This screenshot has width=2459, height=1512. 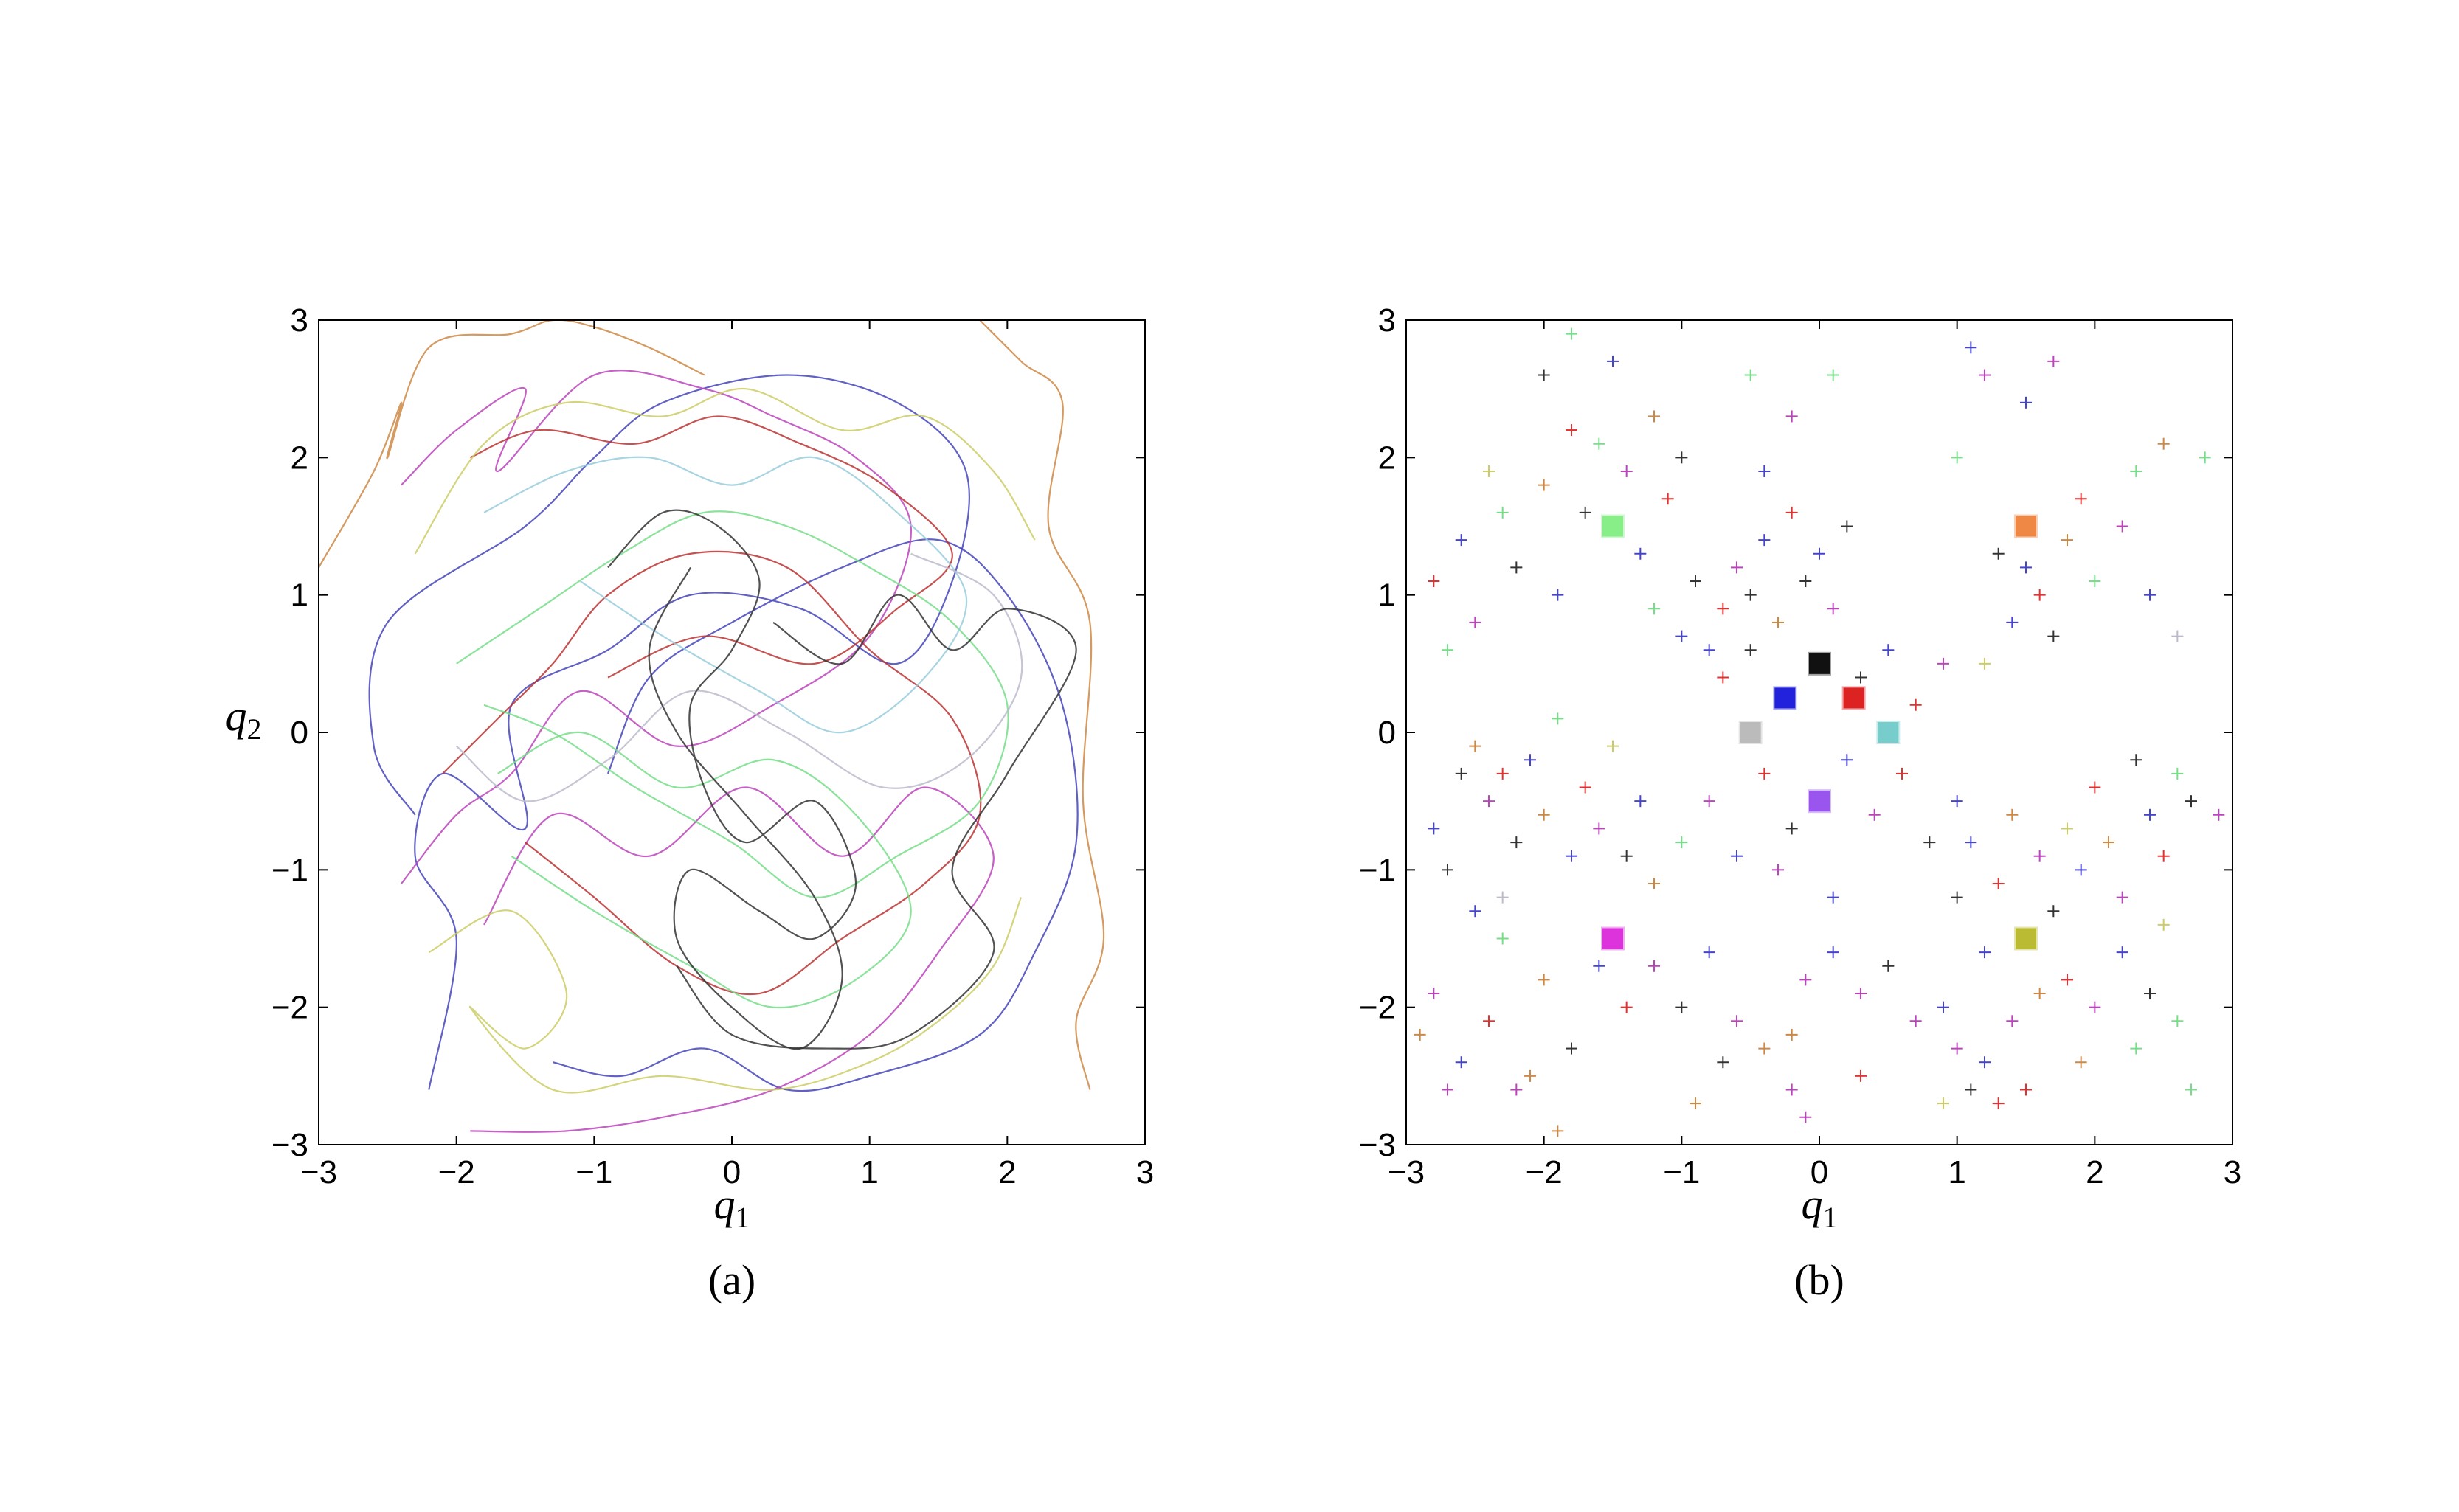 I want to click on y-tick-label: 1, so click(x=1387, y=596).